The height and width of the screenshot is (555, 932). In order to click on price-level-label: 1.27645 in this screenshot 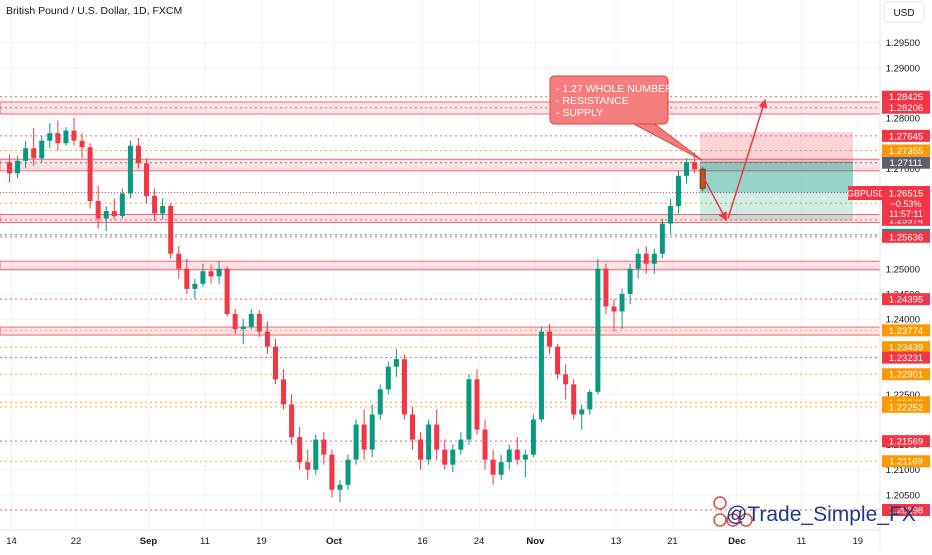, I will do `click(906, 136)`.